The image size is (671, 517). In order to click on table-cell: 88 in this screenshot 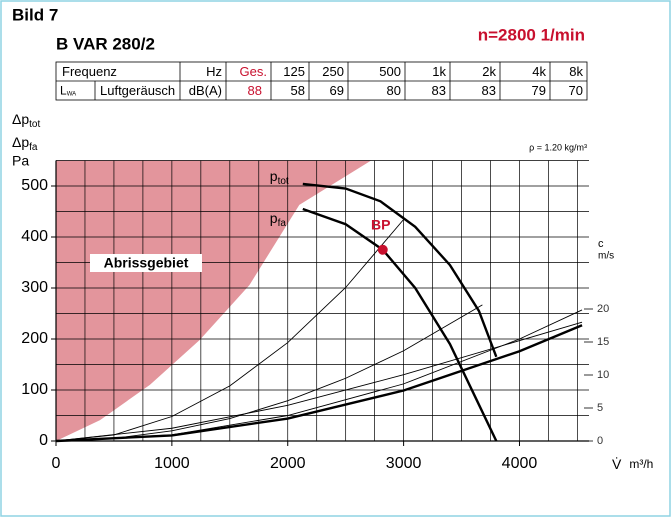, I will do `click(255, 90)`.